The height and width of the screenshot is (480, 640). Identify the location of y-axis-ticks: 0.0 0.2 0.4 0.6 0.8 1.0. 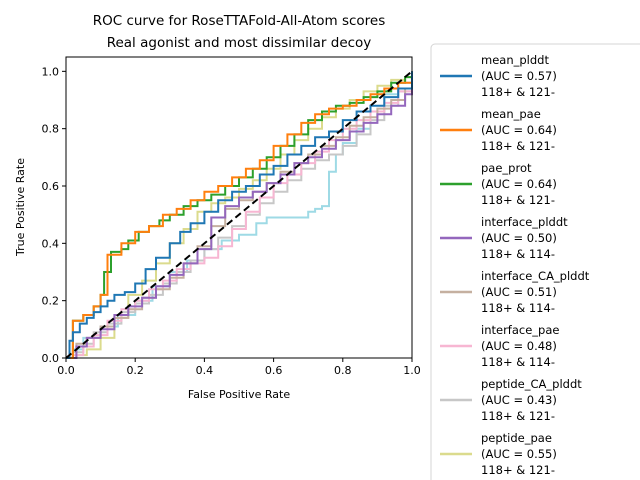
(54, 215).